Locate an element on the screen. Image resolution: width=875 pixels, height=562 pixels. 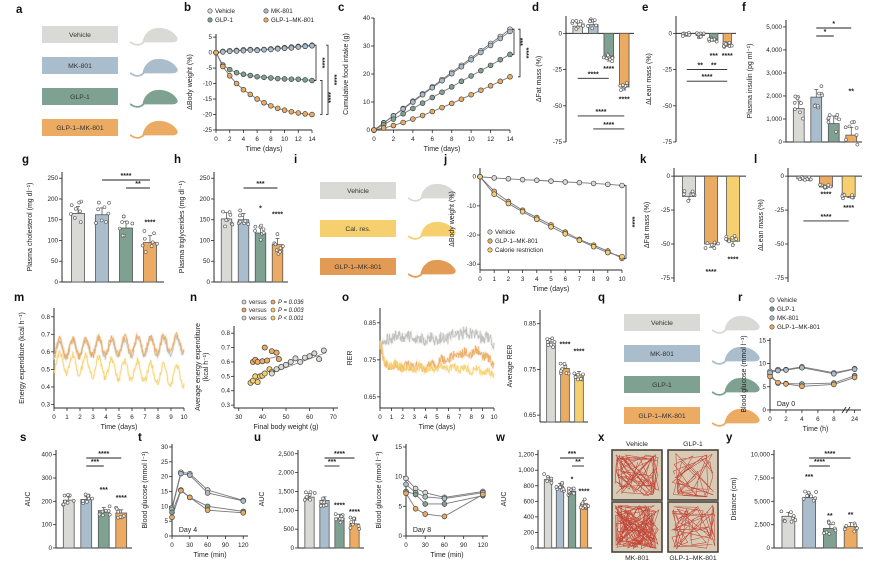
svg-text: 250 is located at coordinates (204, 178).